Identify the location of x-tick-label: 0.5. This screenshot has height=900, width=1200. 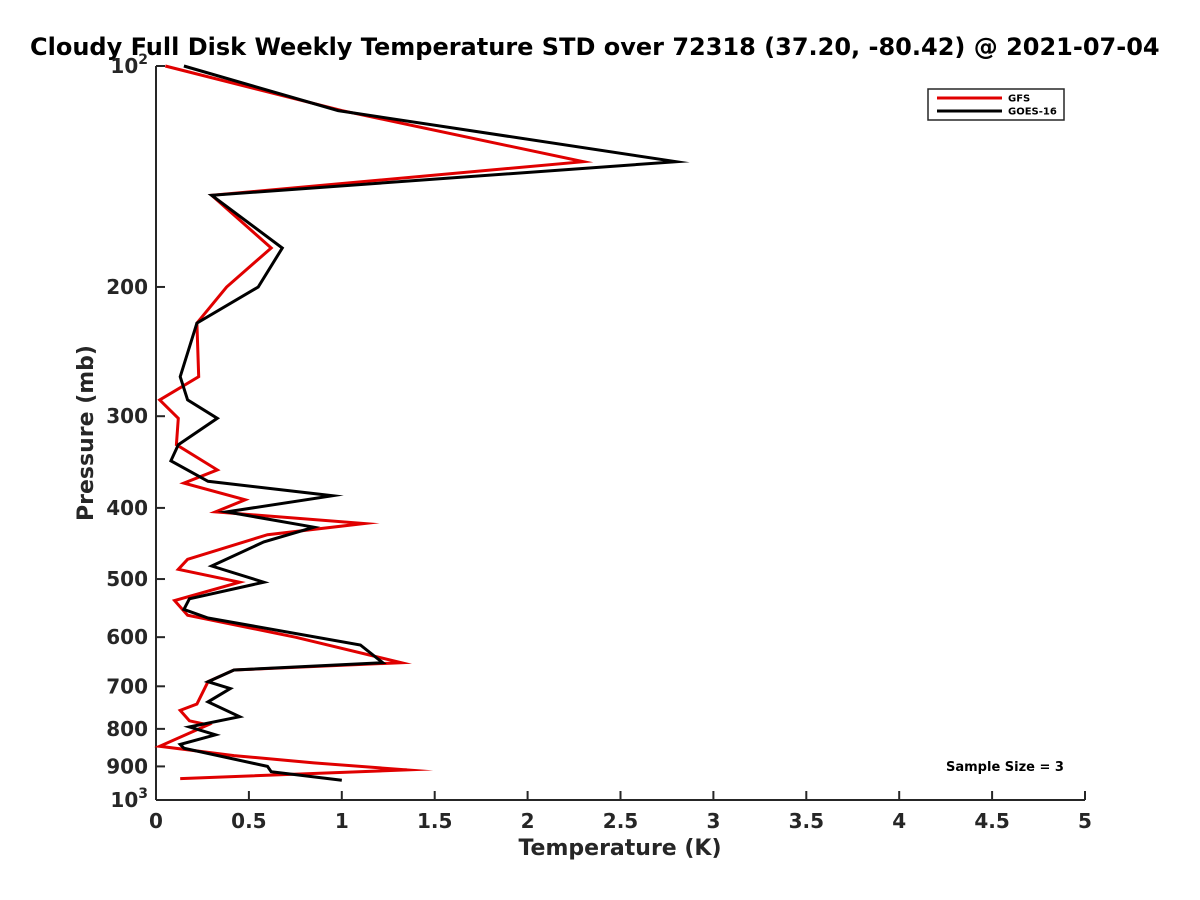
(248, 821).